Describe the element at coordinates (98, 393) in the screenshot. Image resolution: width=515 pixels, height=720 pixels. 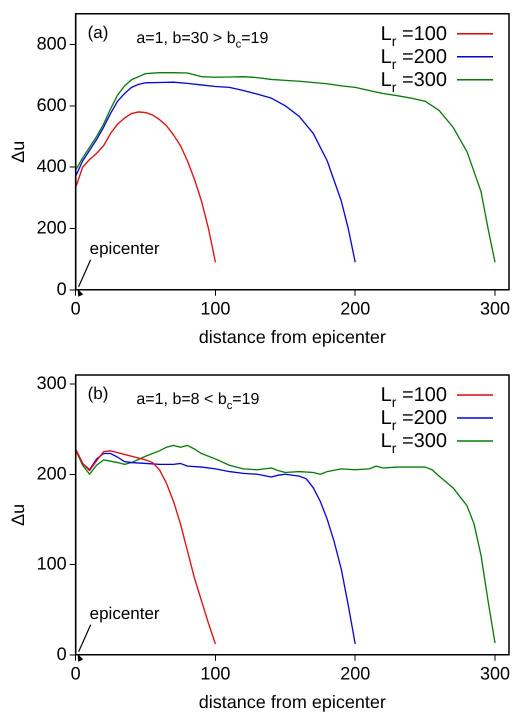
I see `annotation: (b)` at that location.